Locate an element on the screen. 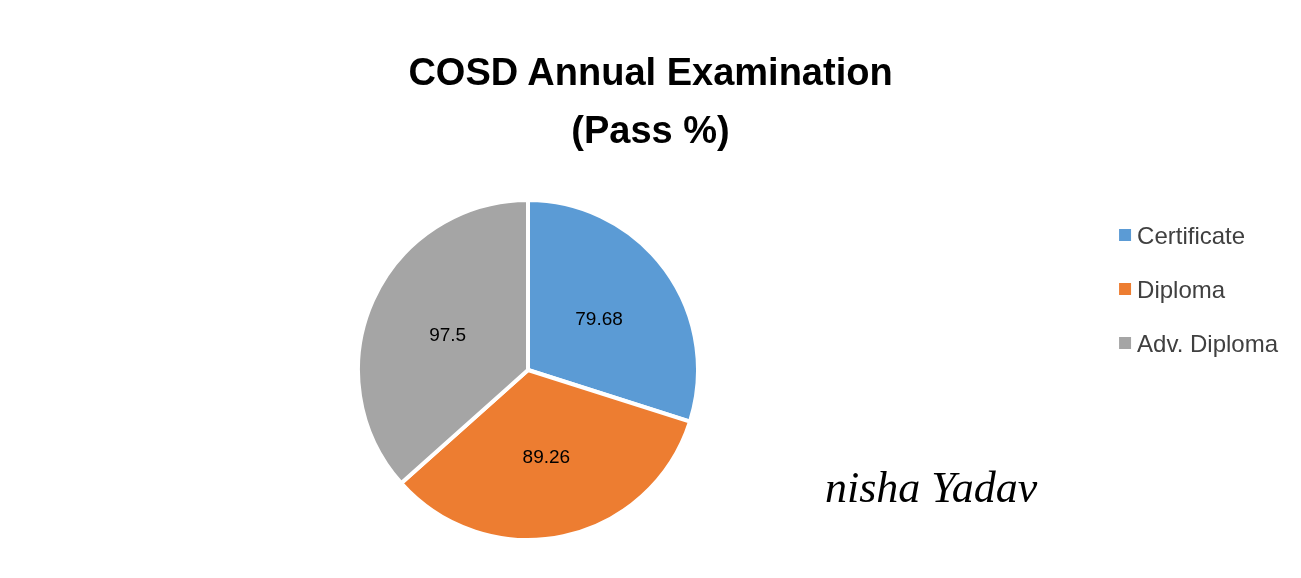  legend-label: Adv. Diploma is located at coordinates (1208, 343).